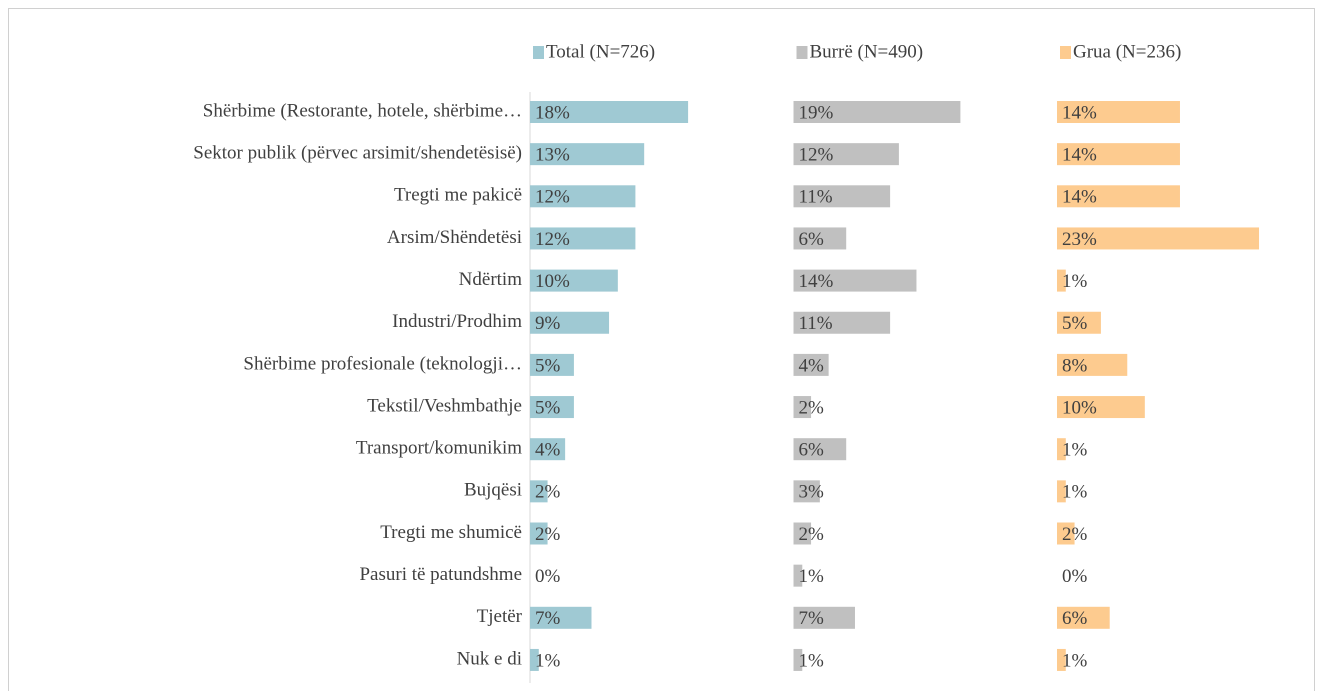 The height and width of the screenshot is (691, 1323). I want to click on value-label: 8%, so click(1075, 365).